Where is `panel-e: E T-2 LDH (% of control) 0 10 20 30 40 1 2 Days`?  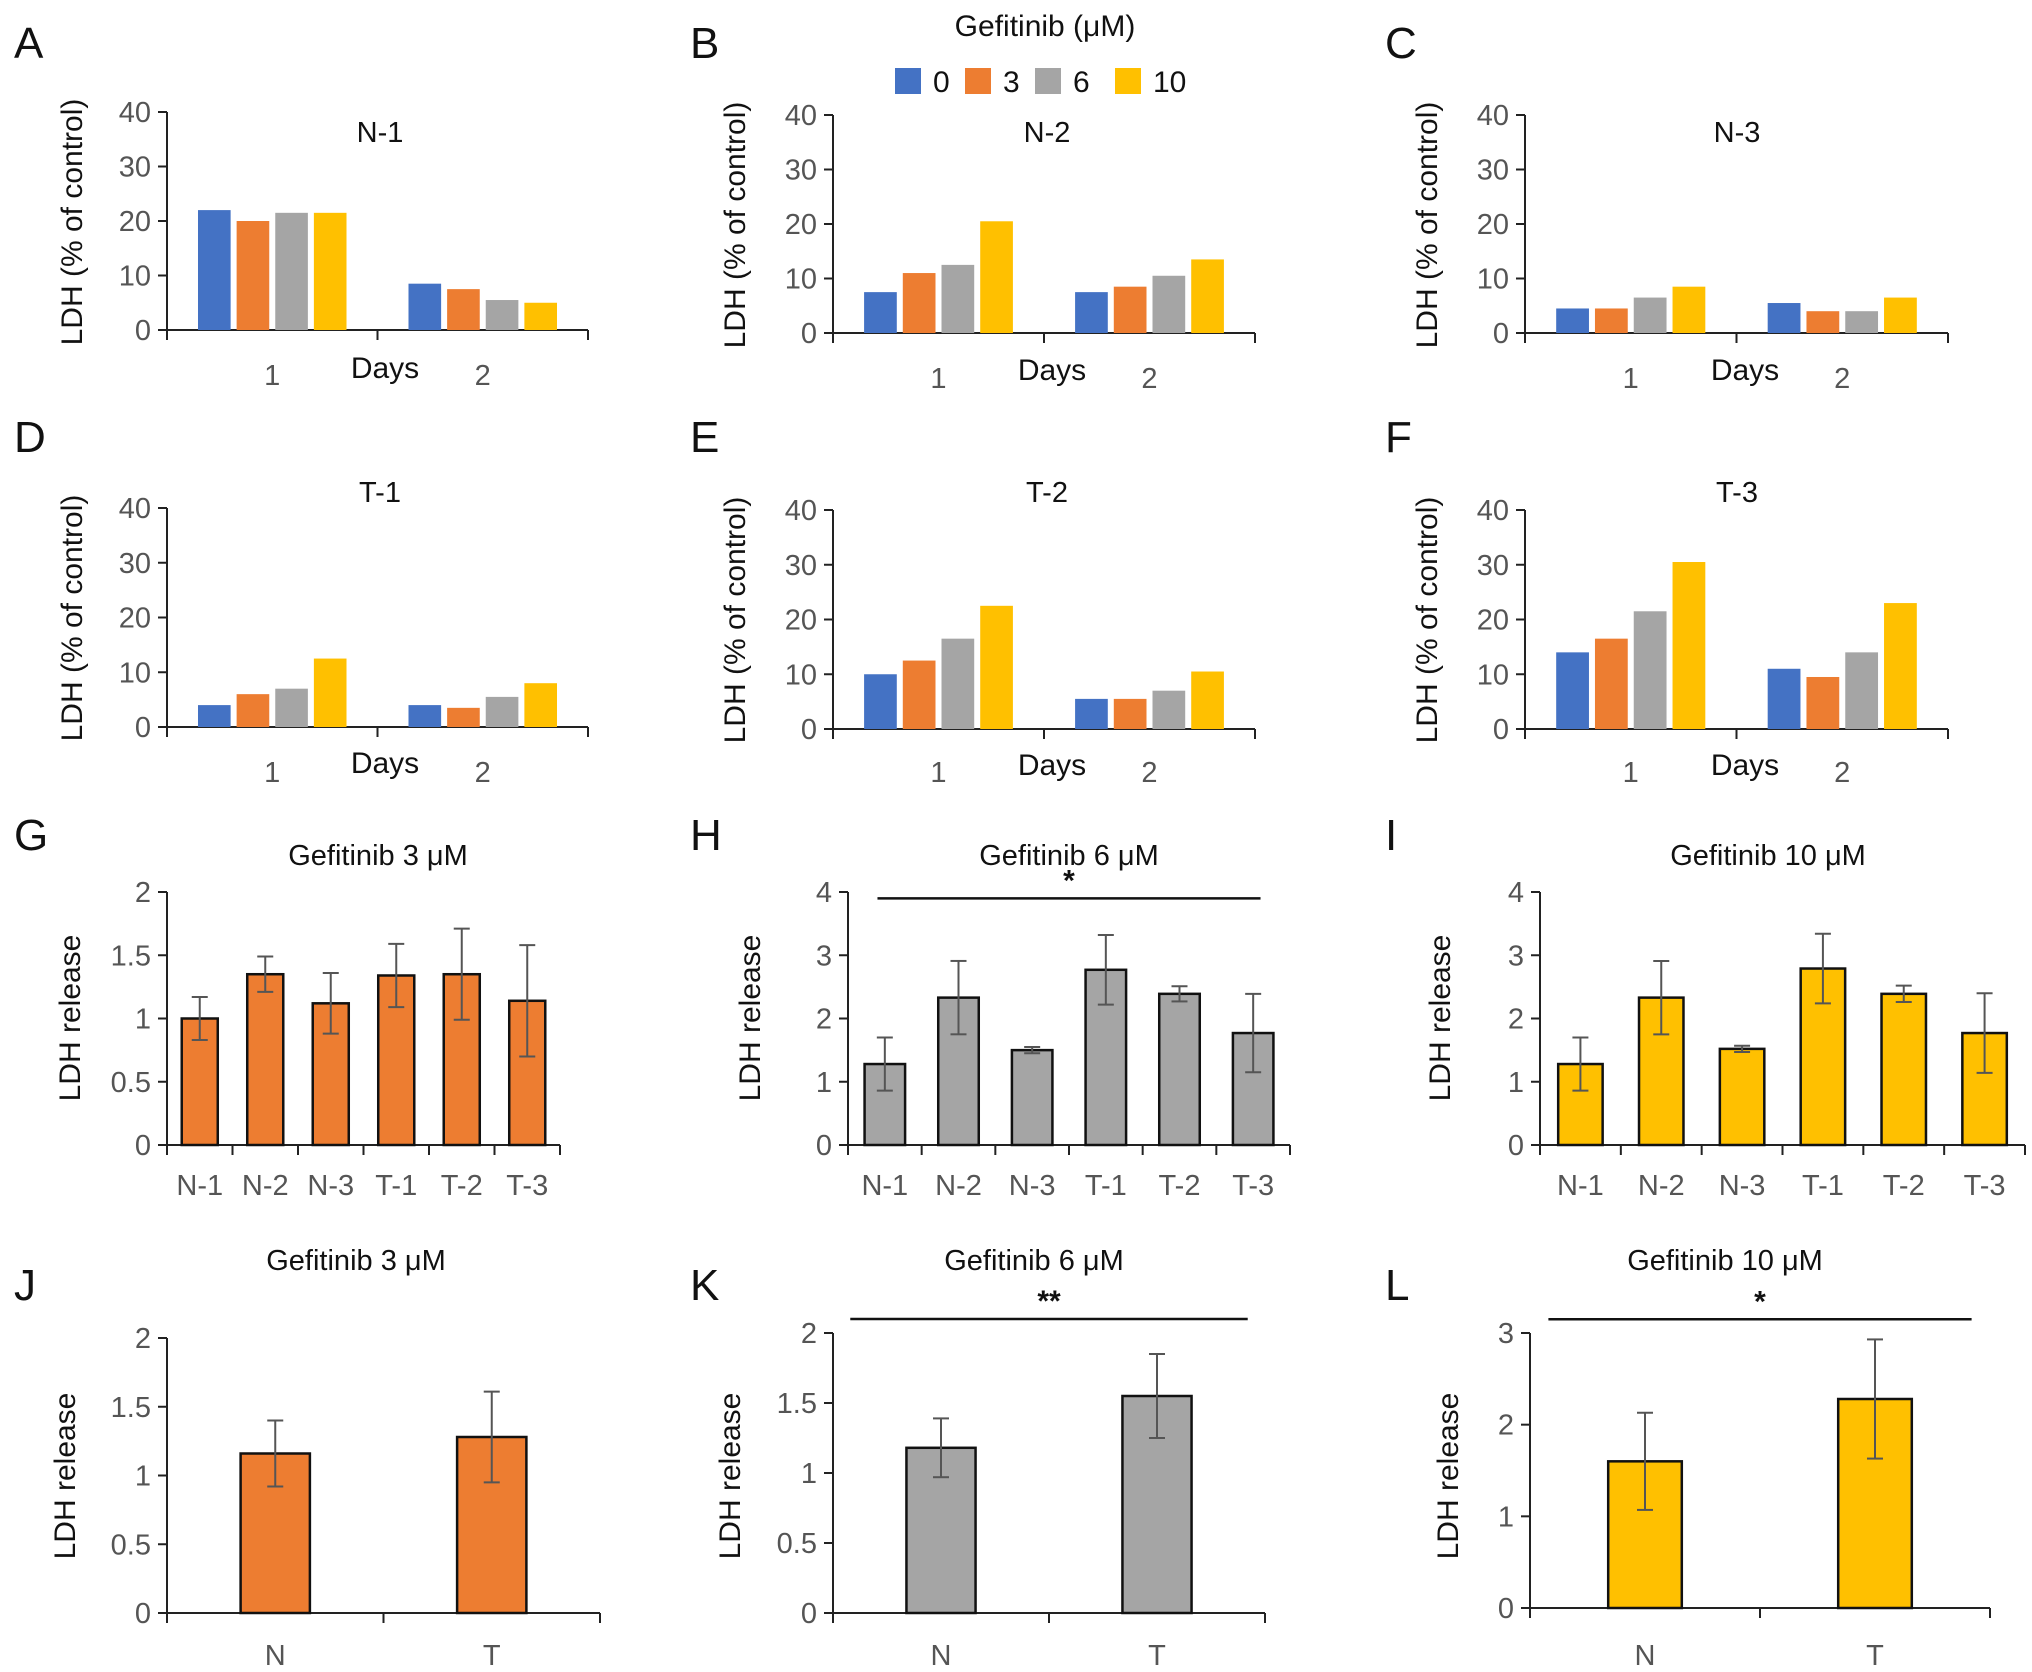
panel-e: E T-2 LDH (% of control) 0 10 20 30 40 1 2 Days is located at coordinates (973, 601).